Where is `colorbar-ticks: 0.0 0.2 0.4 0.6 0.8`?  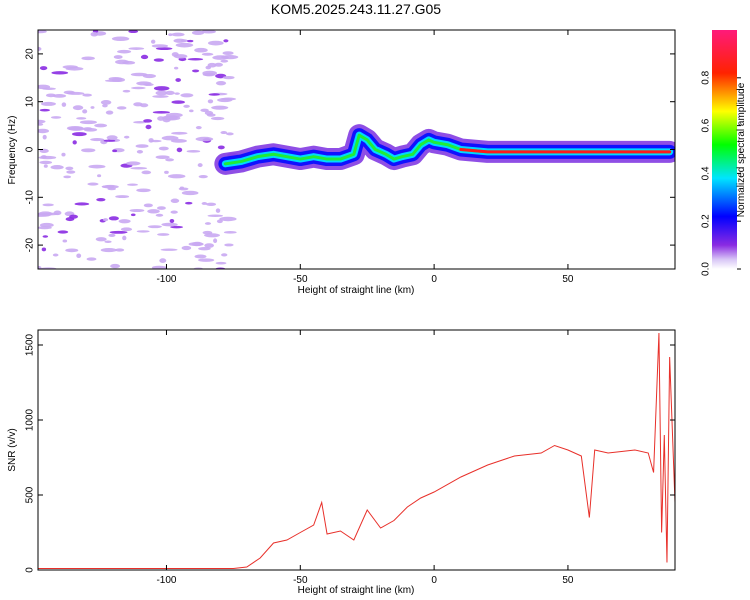
colorbar-ticks: 0.0 0.2 0.4 0.6 0.8 is located at coordinates (721, 173).